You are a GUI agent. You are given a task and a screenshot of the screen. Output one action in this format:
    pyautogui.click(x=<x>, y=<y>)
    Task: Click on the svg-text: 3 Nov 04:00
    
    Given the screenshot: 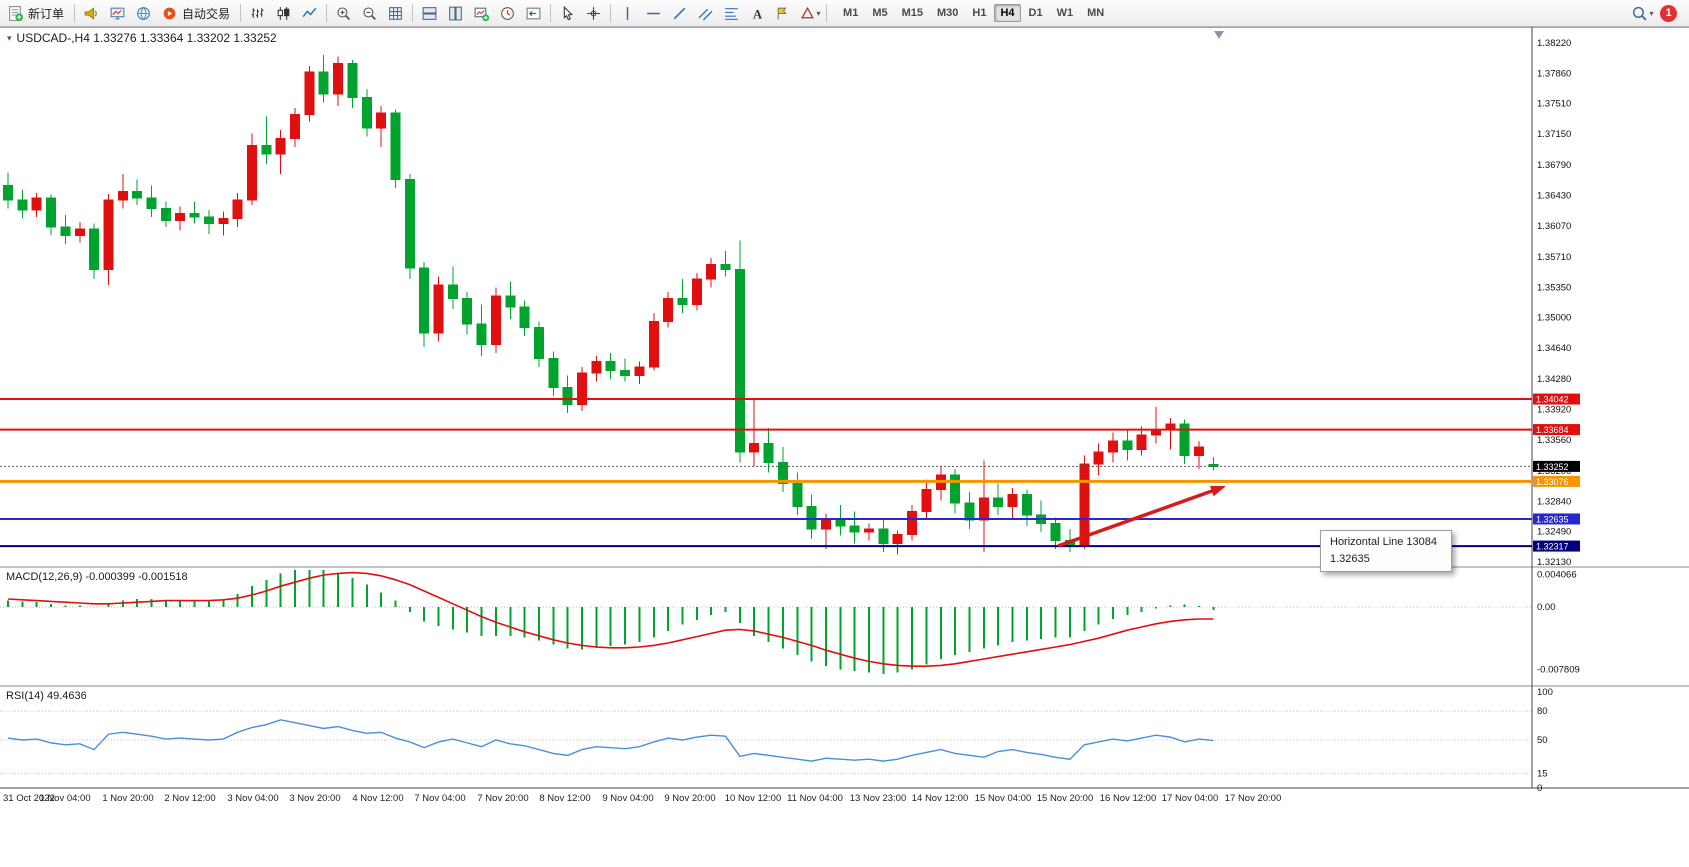 What is the action you would take?
    pyautogui.click(x=252, y=798)
    